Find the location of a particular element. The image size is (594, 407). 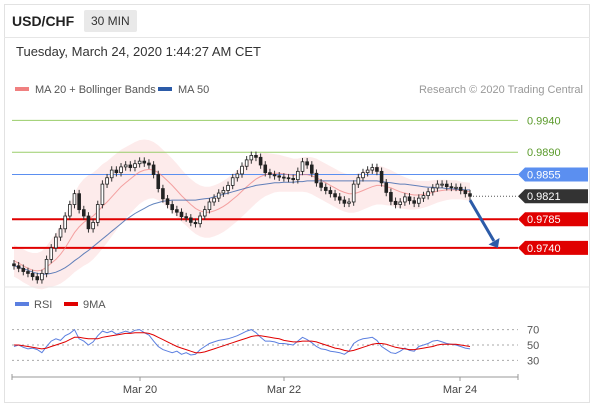

forecast-arrow-head is located at coordinates (494, 243).